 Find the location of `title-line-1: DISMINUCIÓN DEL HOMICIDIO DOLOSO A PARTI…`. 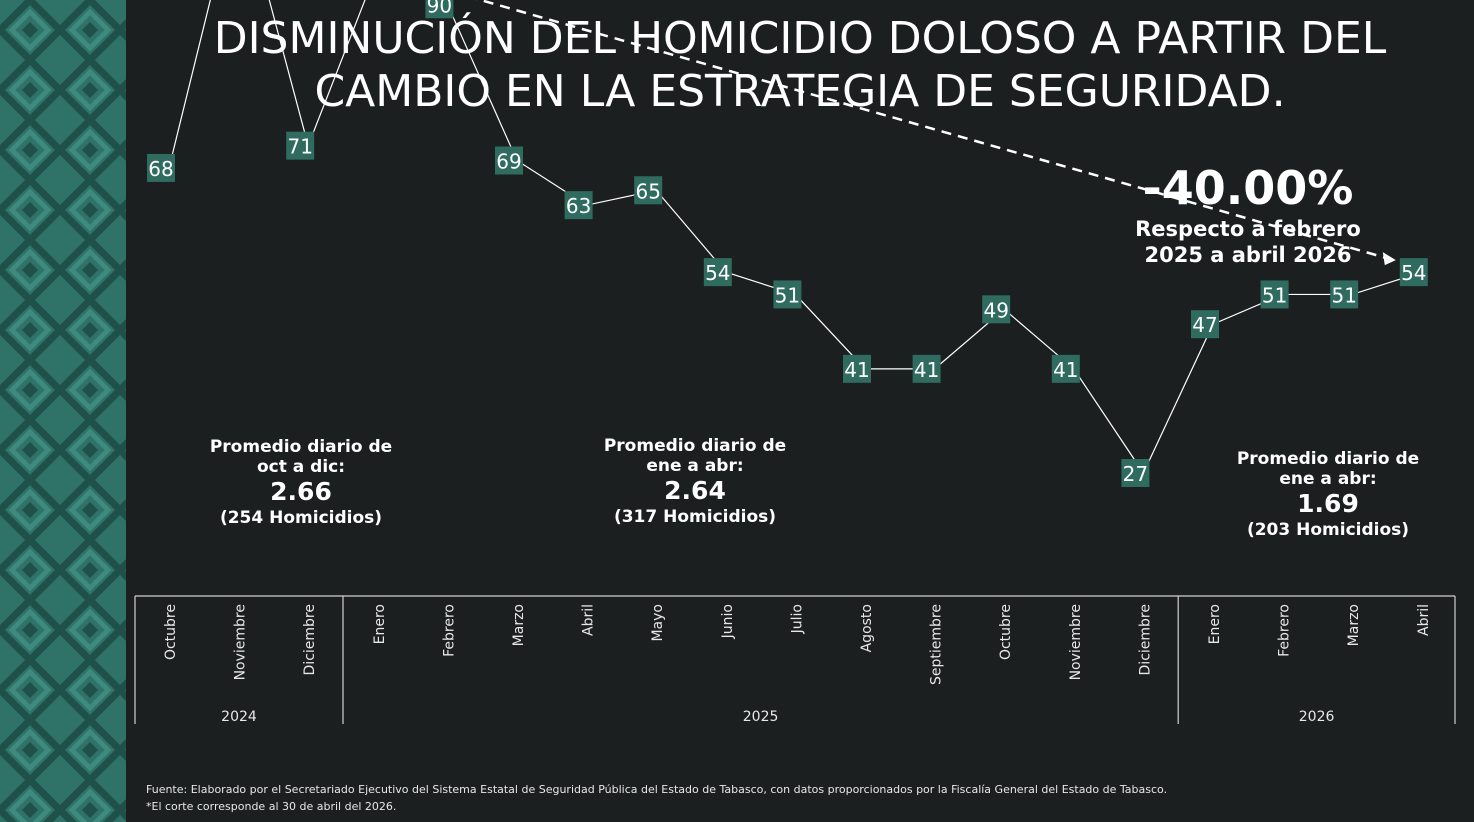

title-line-1: DISMINUCIÓN DEL HOMICIDIO DOLOSO A PARTI… is located at coordinates (800, 38).